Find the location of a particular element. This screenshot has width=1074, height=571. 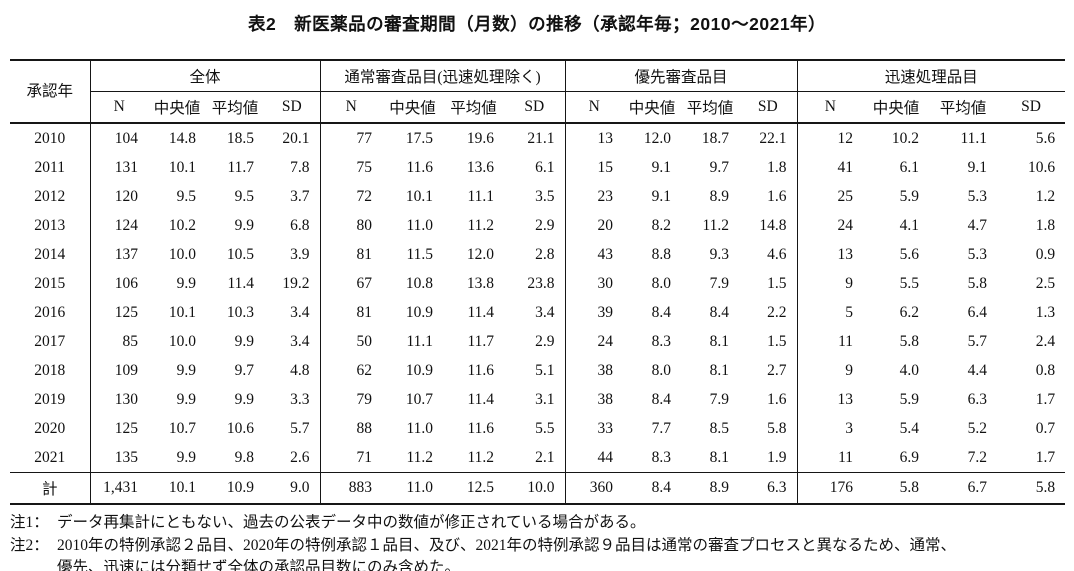

value-cell: 10.6 is located at coordinates (240, 428).